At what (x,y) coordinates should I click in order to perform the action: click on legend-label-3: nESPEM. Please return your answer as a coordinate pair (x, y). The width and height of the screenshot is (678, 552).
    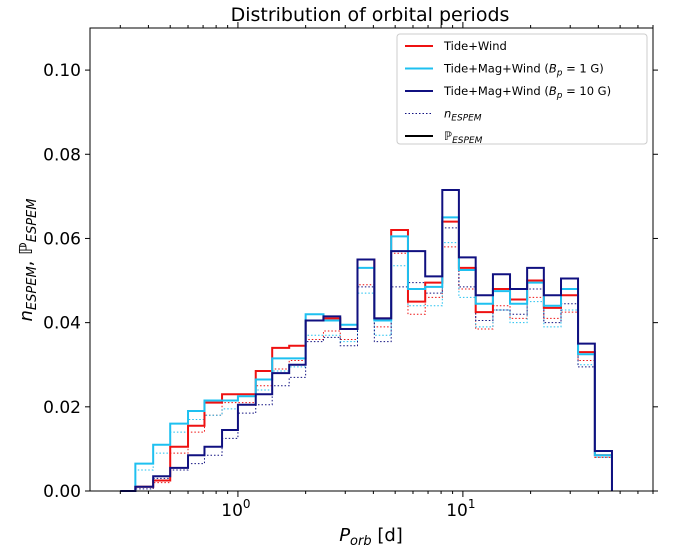
    Looking at the image, I should click on (463, 115).